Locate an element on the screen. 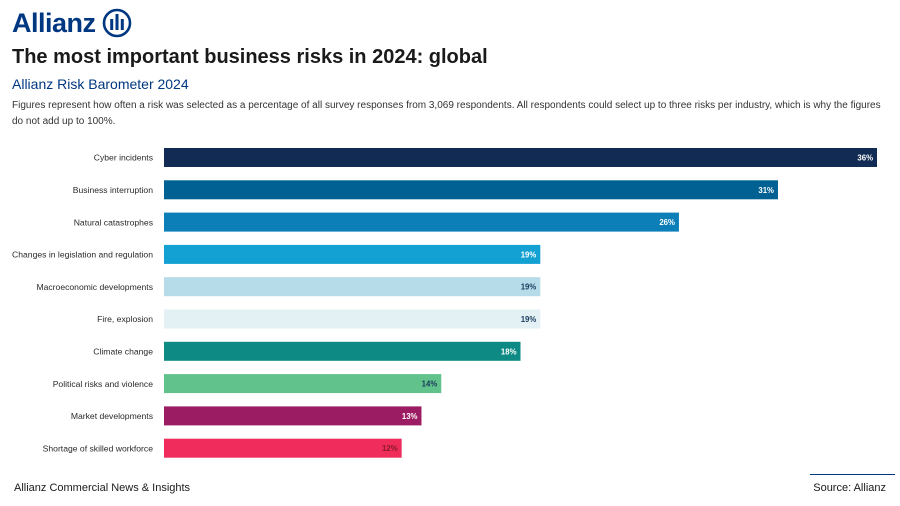 The height and width of the screenshot is (506, 900). bar-value-label: 18% is located at coordinates (509, 351).